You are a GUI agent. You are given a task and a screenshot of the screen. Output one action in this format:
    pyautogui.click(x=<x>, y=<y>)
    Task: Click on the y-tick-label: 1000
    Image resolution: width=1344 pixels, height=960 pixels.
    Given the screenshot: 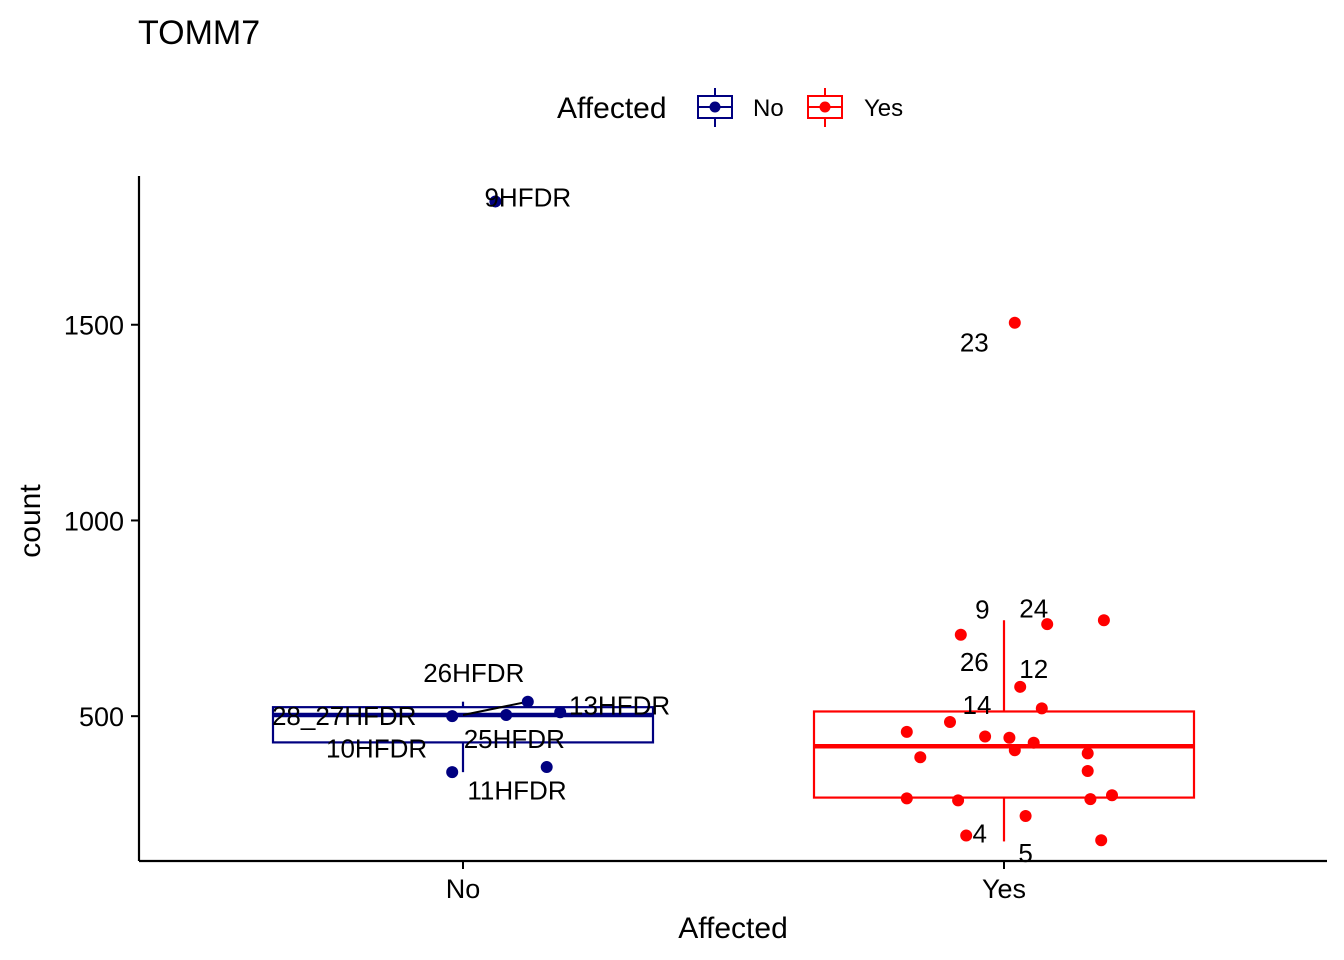 What is the action you would take?
    pyautogui.click(x=94, y=521)
    